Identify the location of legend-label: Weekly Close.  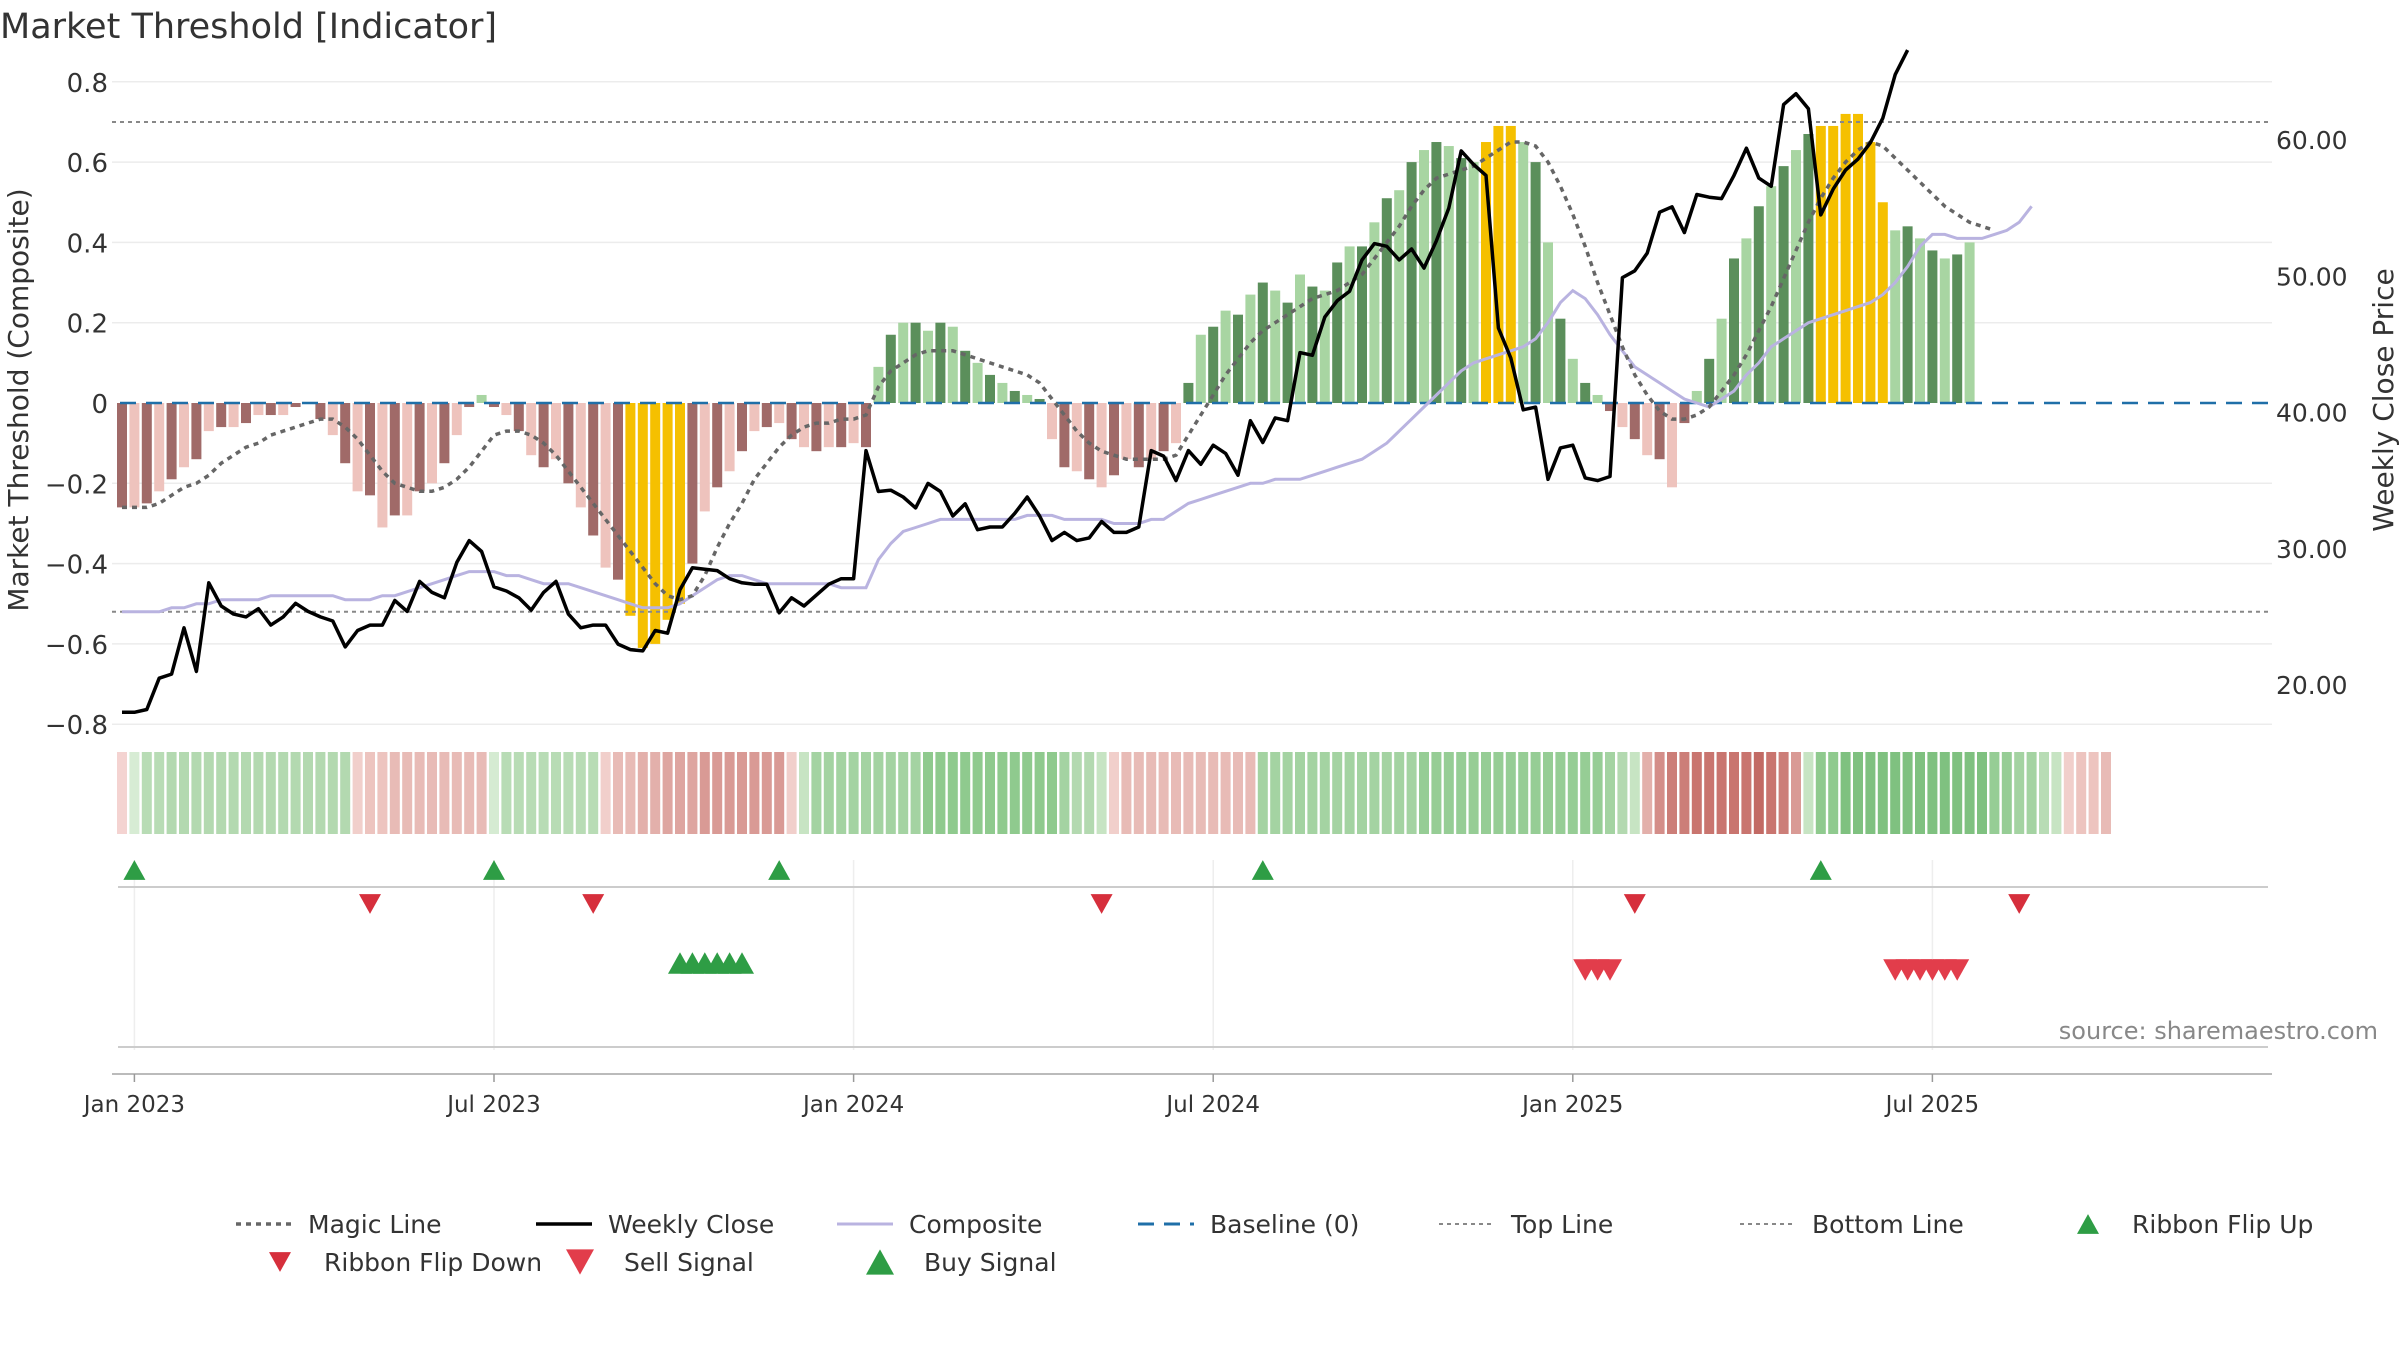
(691, 1224).